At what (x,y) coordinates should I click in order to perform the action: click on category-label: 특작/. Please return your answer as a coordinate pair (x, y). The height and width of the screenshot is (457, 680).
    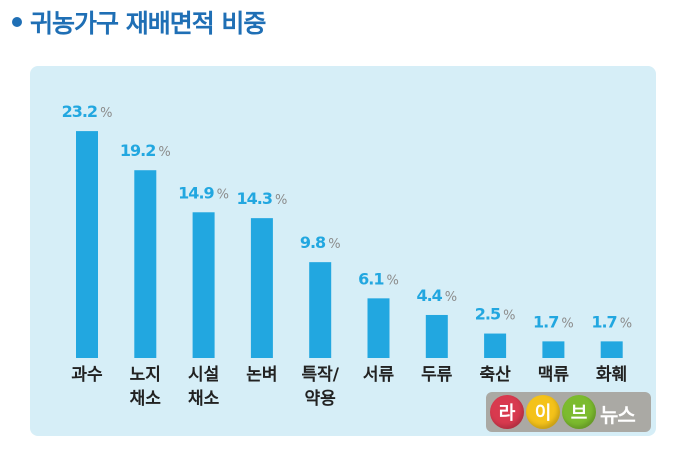
    Looking at the image, I should click on (320, 375).